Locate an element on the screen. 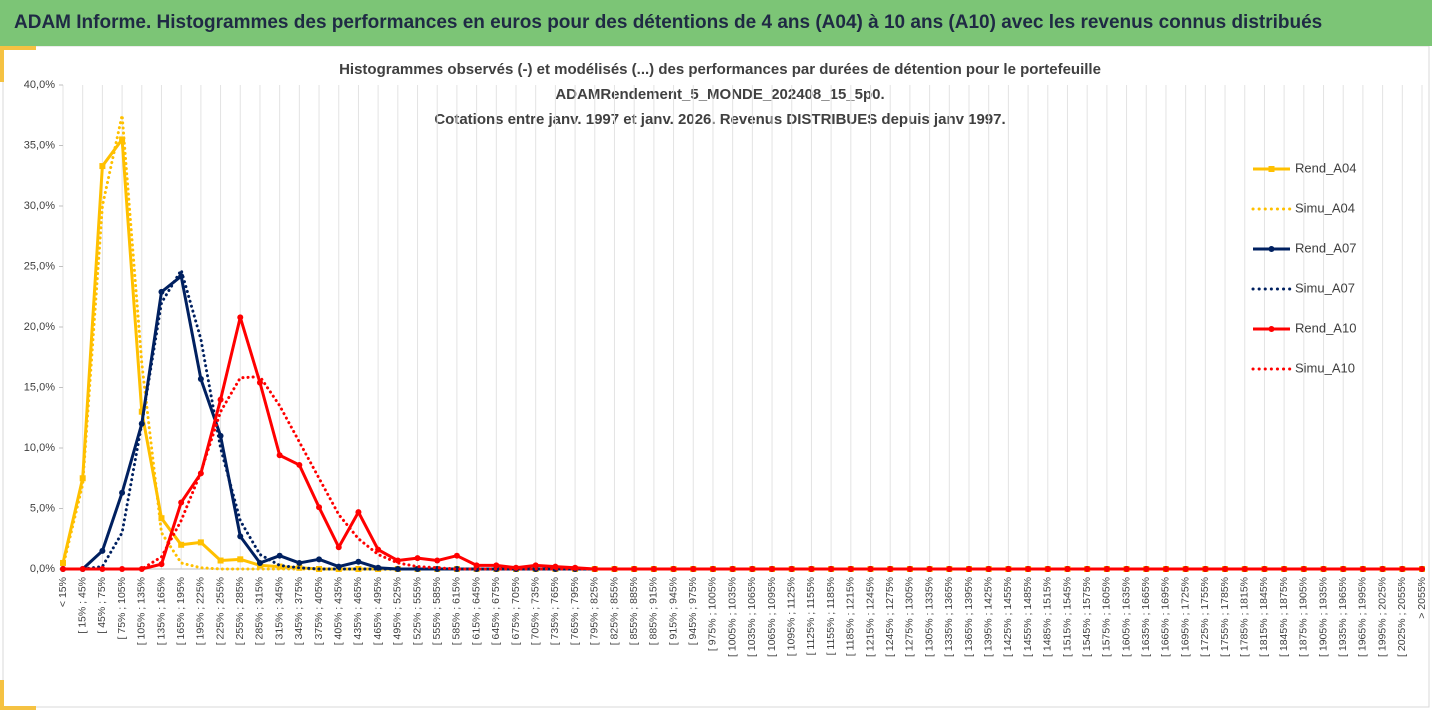 Image resolution: width=1432 pixels, height=710 pixels. x-tick-label: [ 705% ; 735% is located at coordinates (535, 611).